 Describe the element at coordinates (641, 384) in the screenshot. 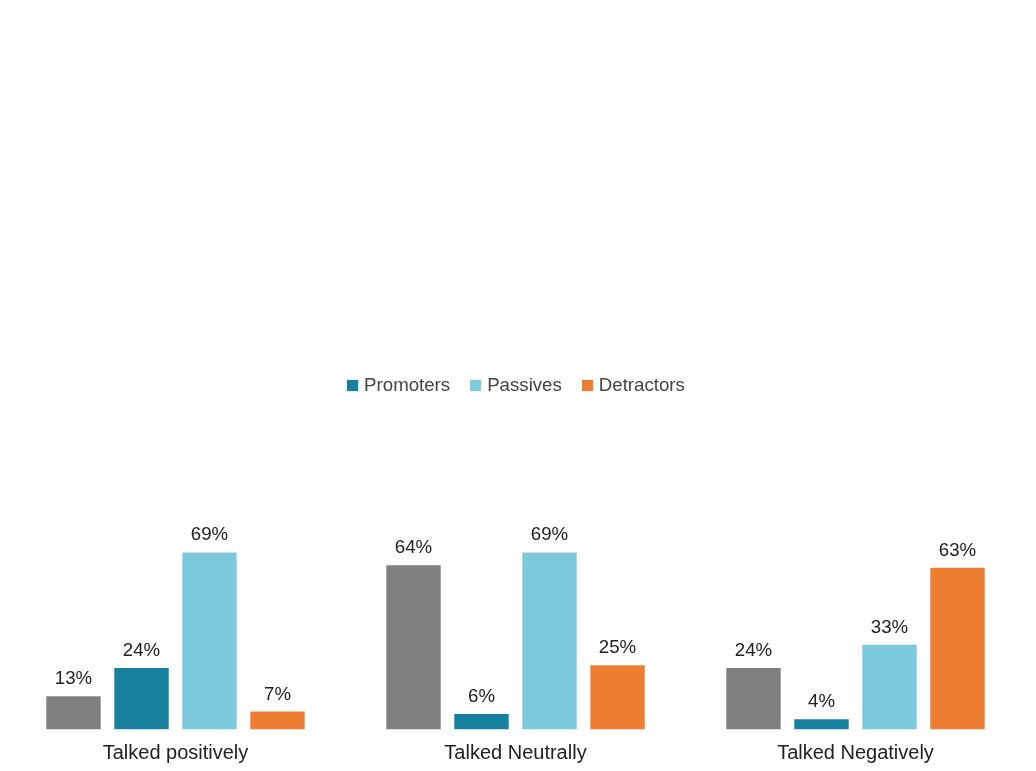

I see `legend-label: Detractors` at that location.